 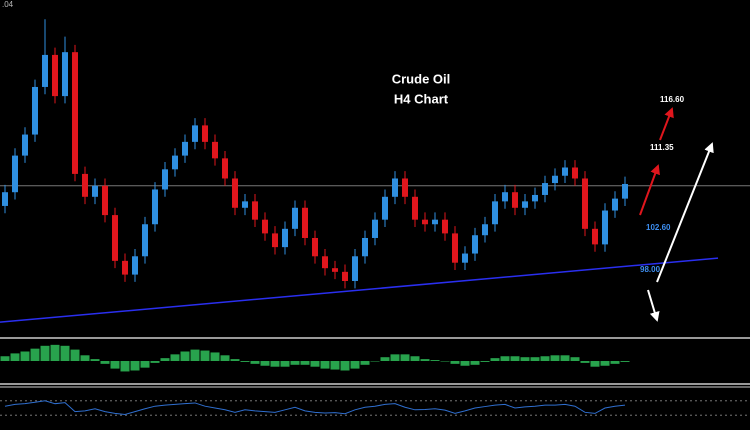 I want to click on chart-title: Crude Oil, so click(x=421, y=78).